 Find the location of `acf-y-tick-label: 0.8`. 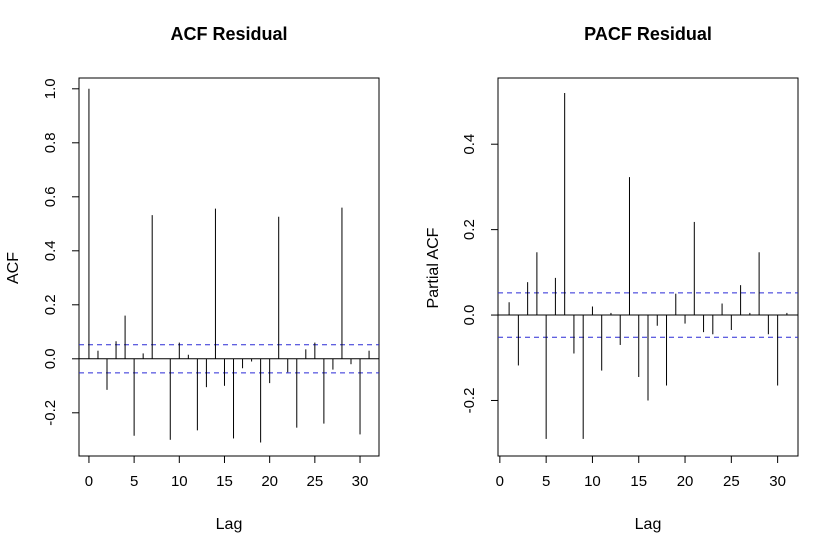

acf-y-tick-label: 0.8 is located at coordinates (50, 142).